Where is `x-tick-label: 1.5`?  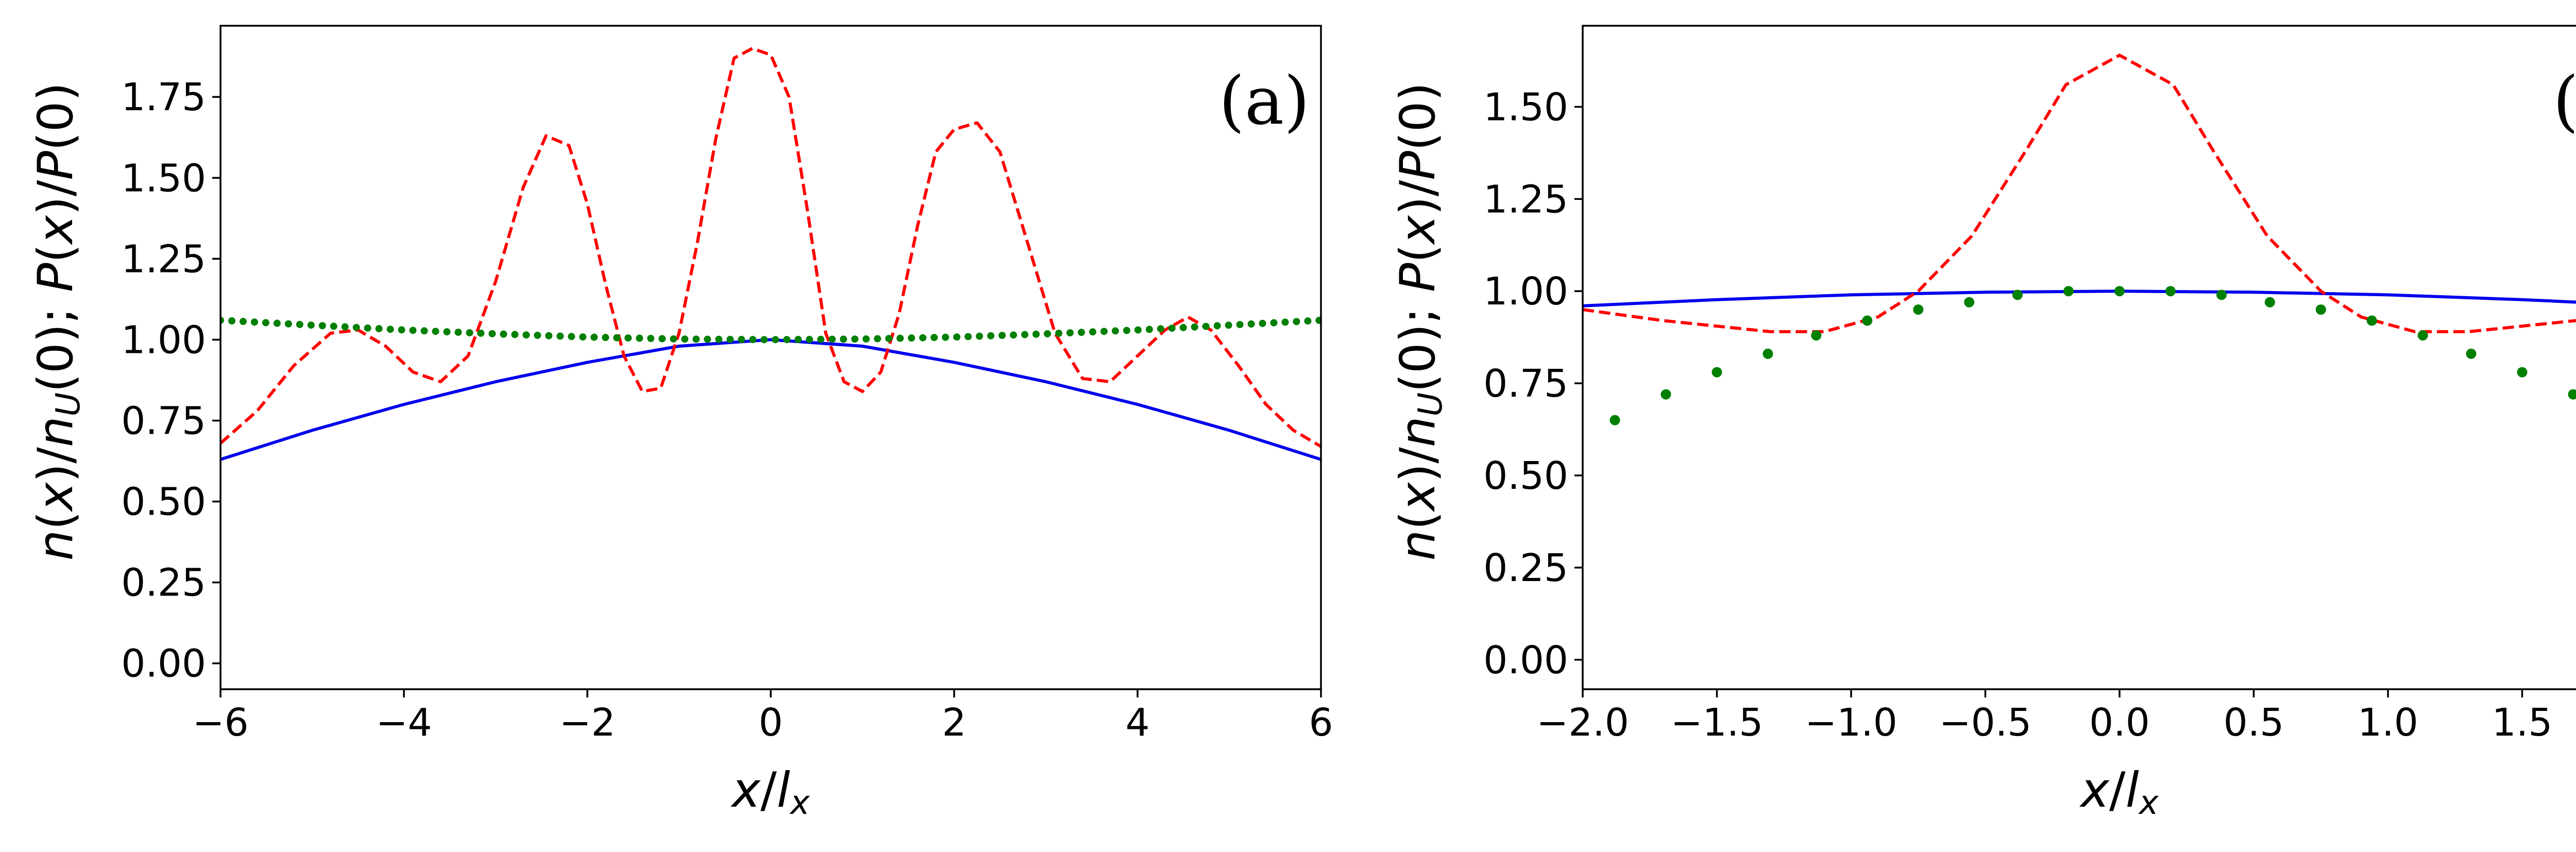 x-tick-label: 1.5 is located at coordinates (2522, 723).